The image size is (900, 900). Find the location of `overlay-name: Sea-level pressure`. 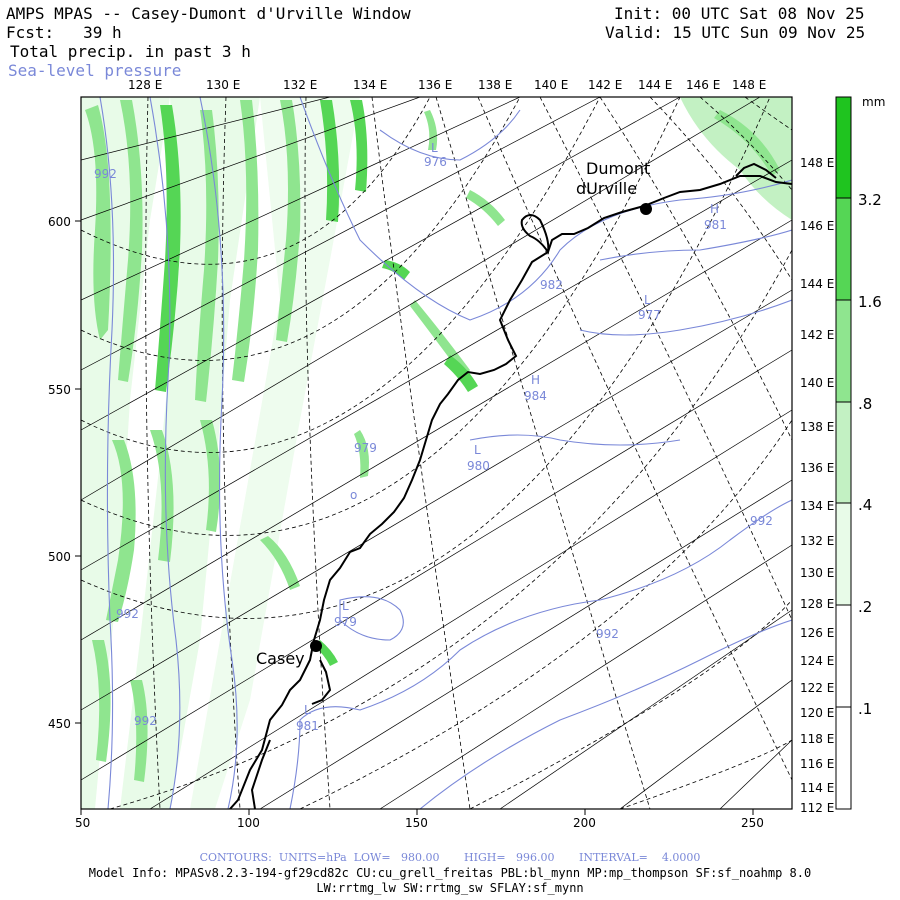

overlay-name: Sea-level pressure is located at coordinates (95, 70).